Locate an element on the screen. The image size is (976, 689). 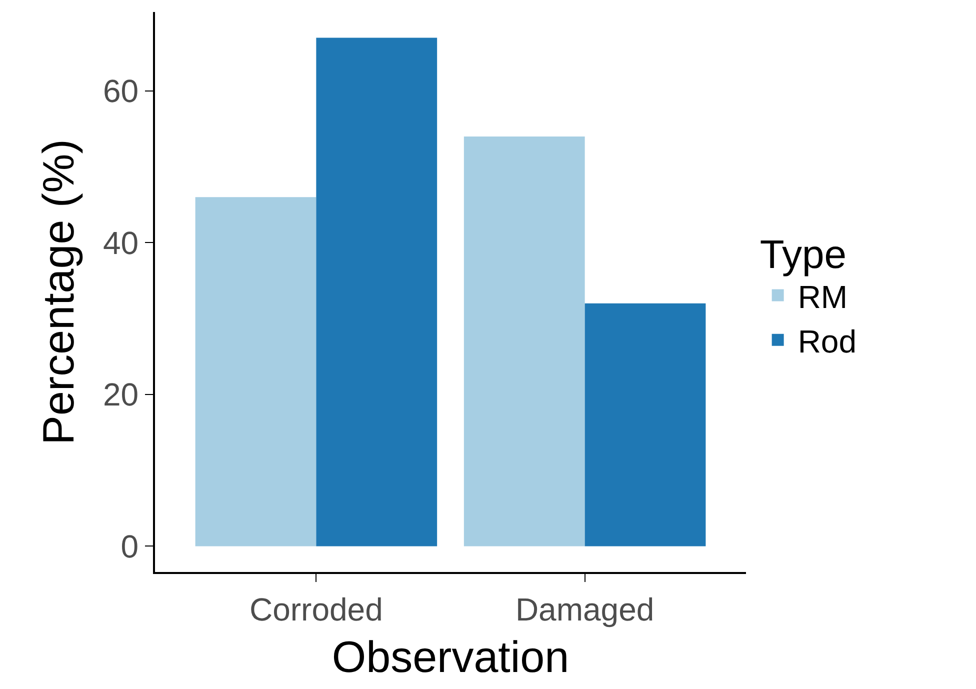
y-tick-label: 40 is located at coordinates (121, 242).